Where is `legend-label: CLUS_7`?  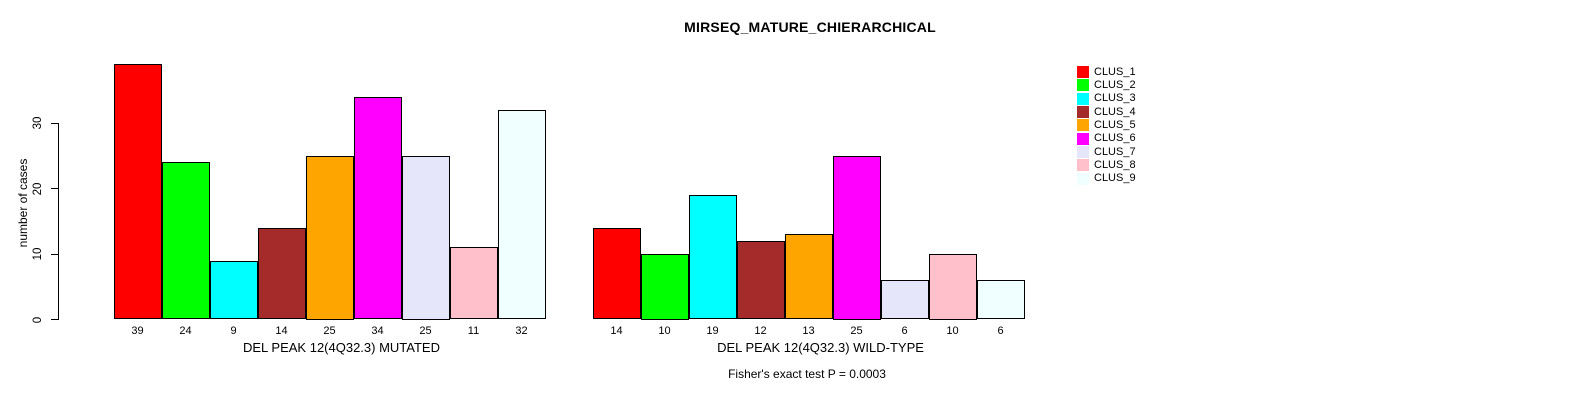
legend-label: CLUS_7 is located at coordinates (1115, 151).